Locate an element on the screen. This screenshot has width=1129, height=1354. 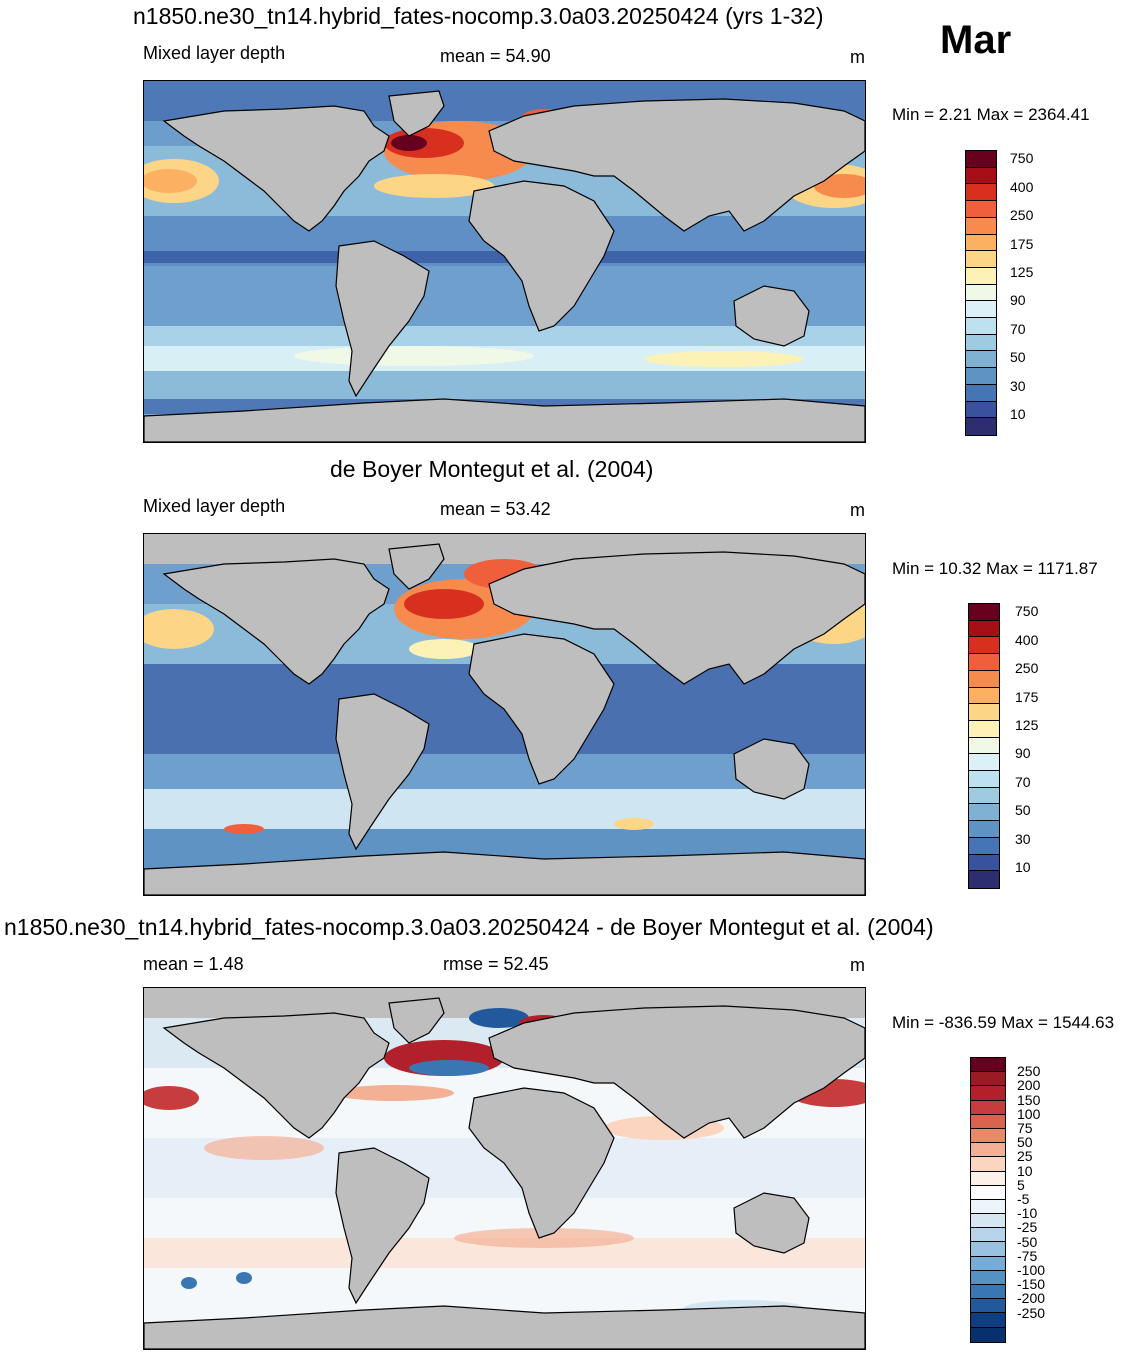
colorbar-label: 150 is located at coordinates (1029, 1099).